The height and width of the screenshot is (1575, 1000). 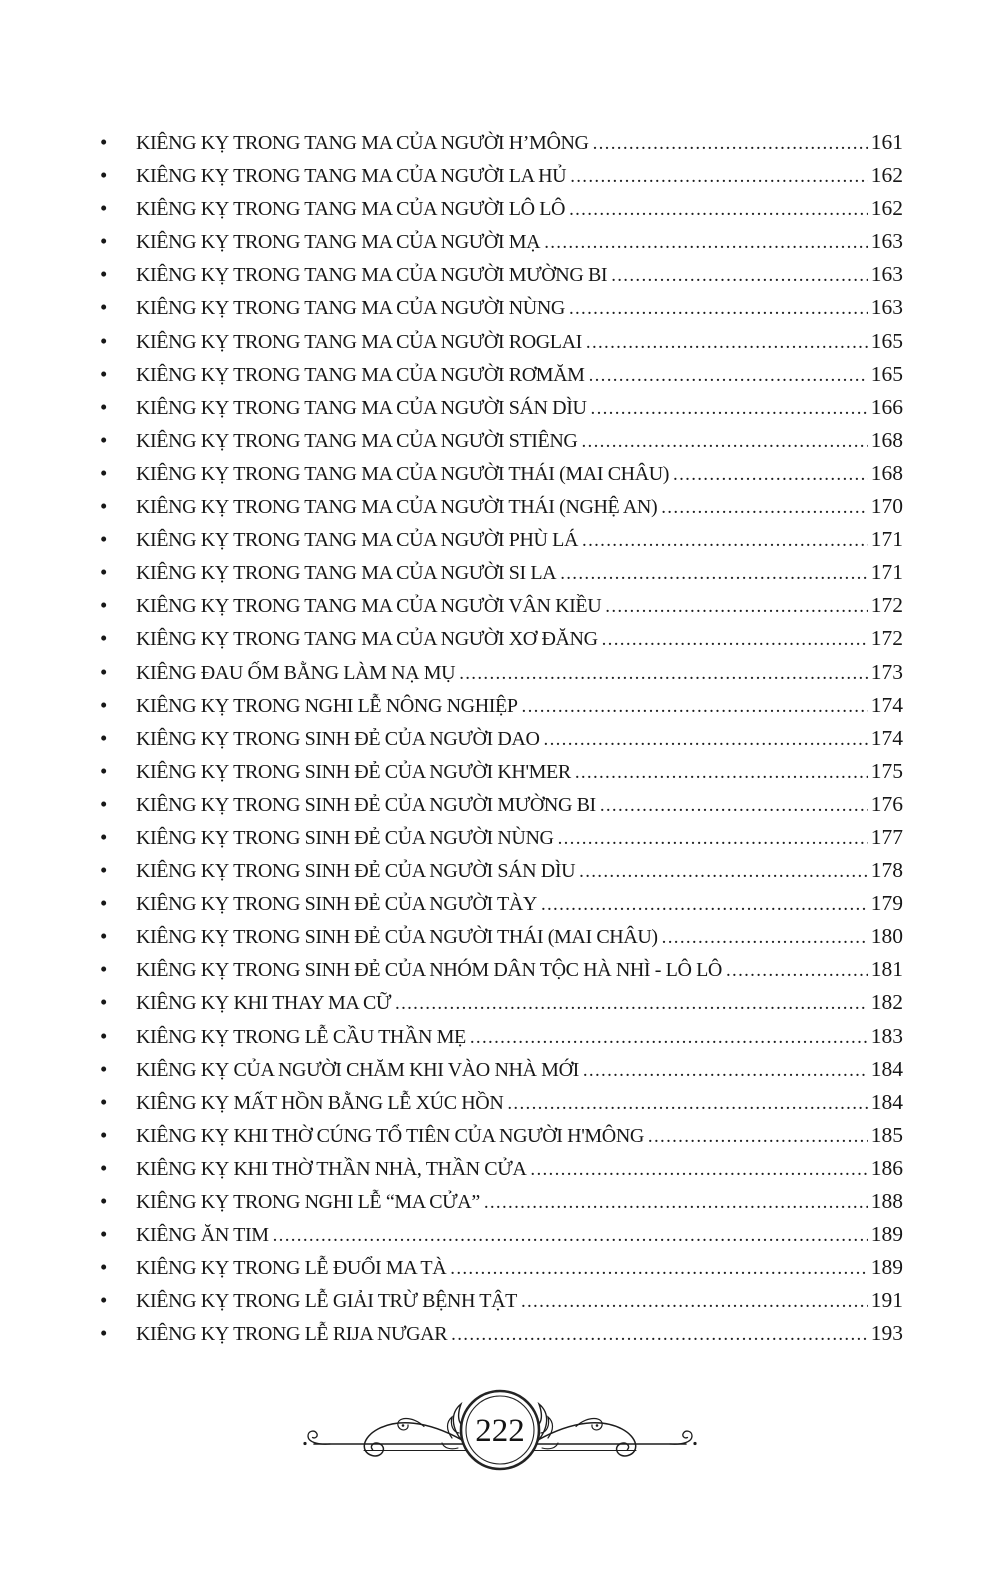 I want to click on toc-entry-title: KIÊNG KỴ TRONG NGHI LỄ “MA CỬA”, so click(x=308, y=1202).